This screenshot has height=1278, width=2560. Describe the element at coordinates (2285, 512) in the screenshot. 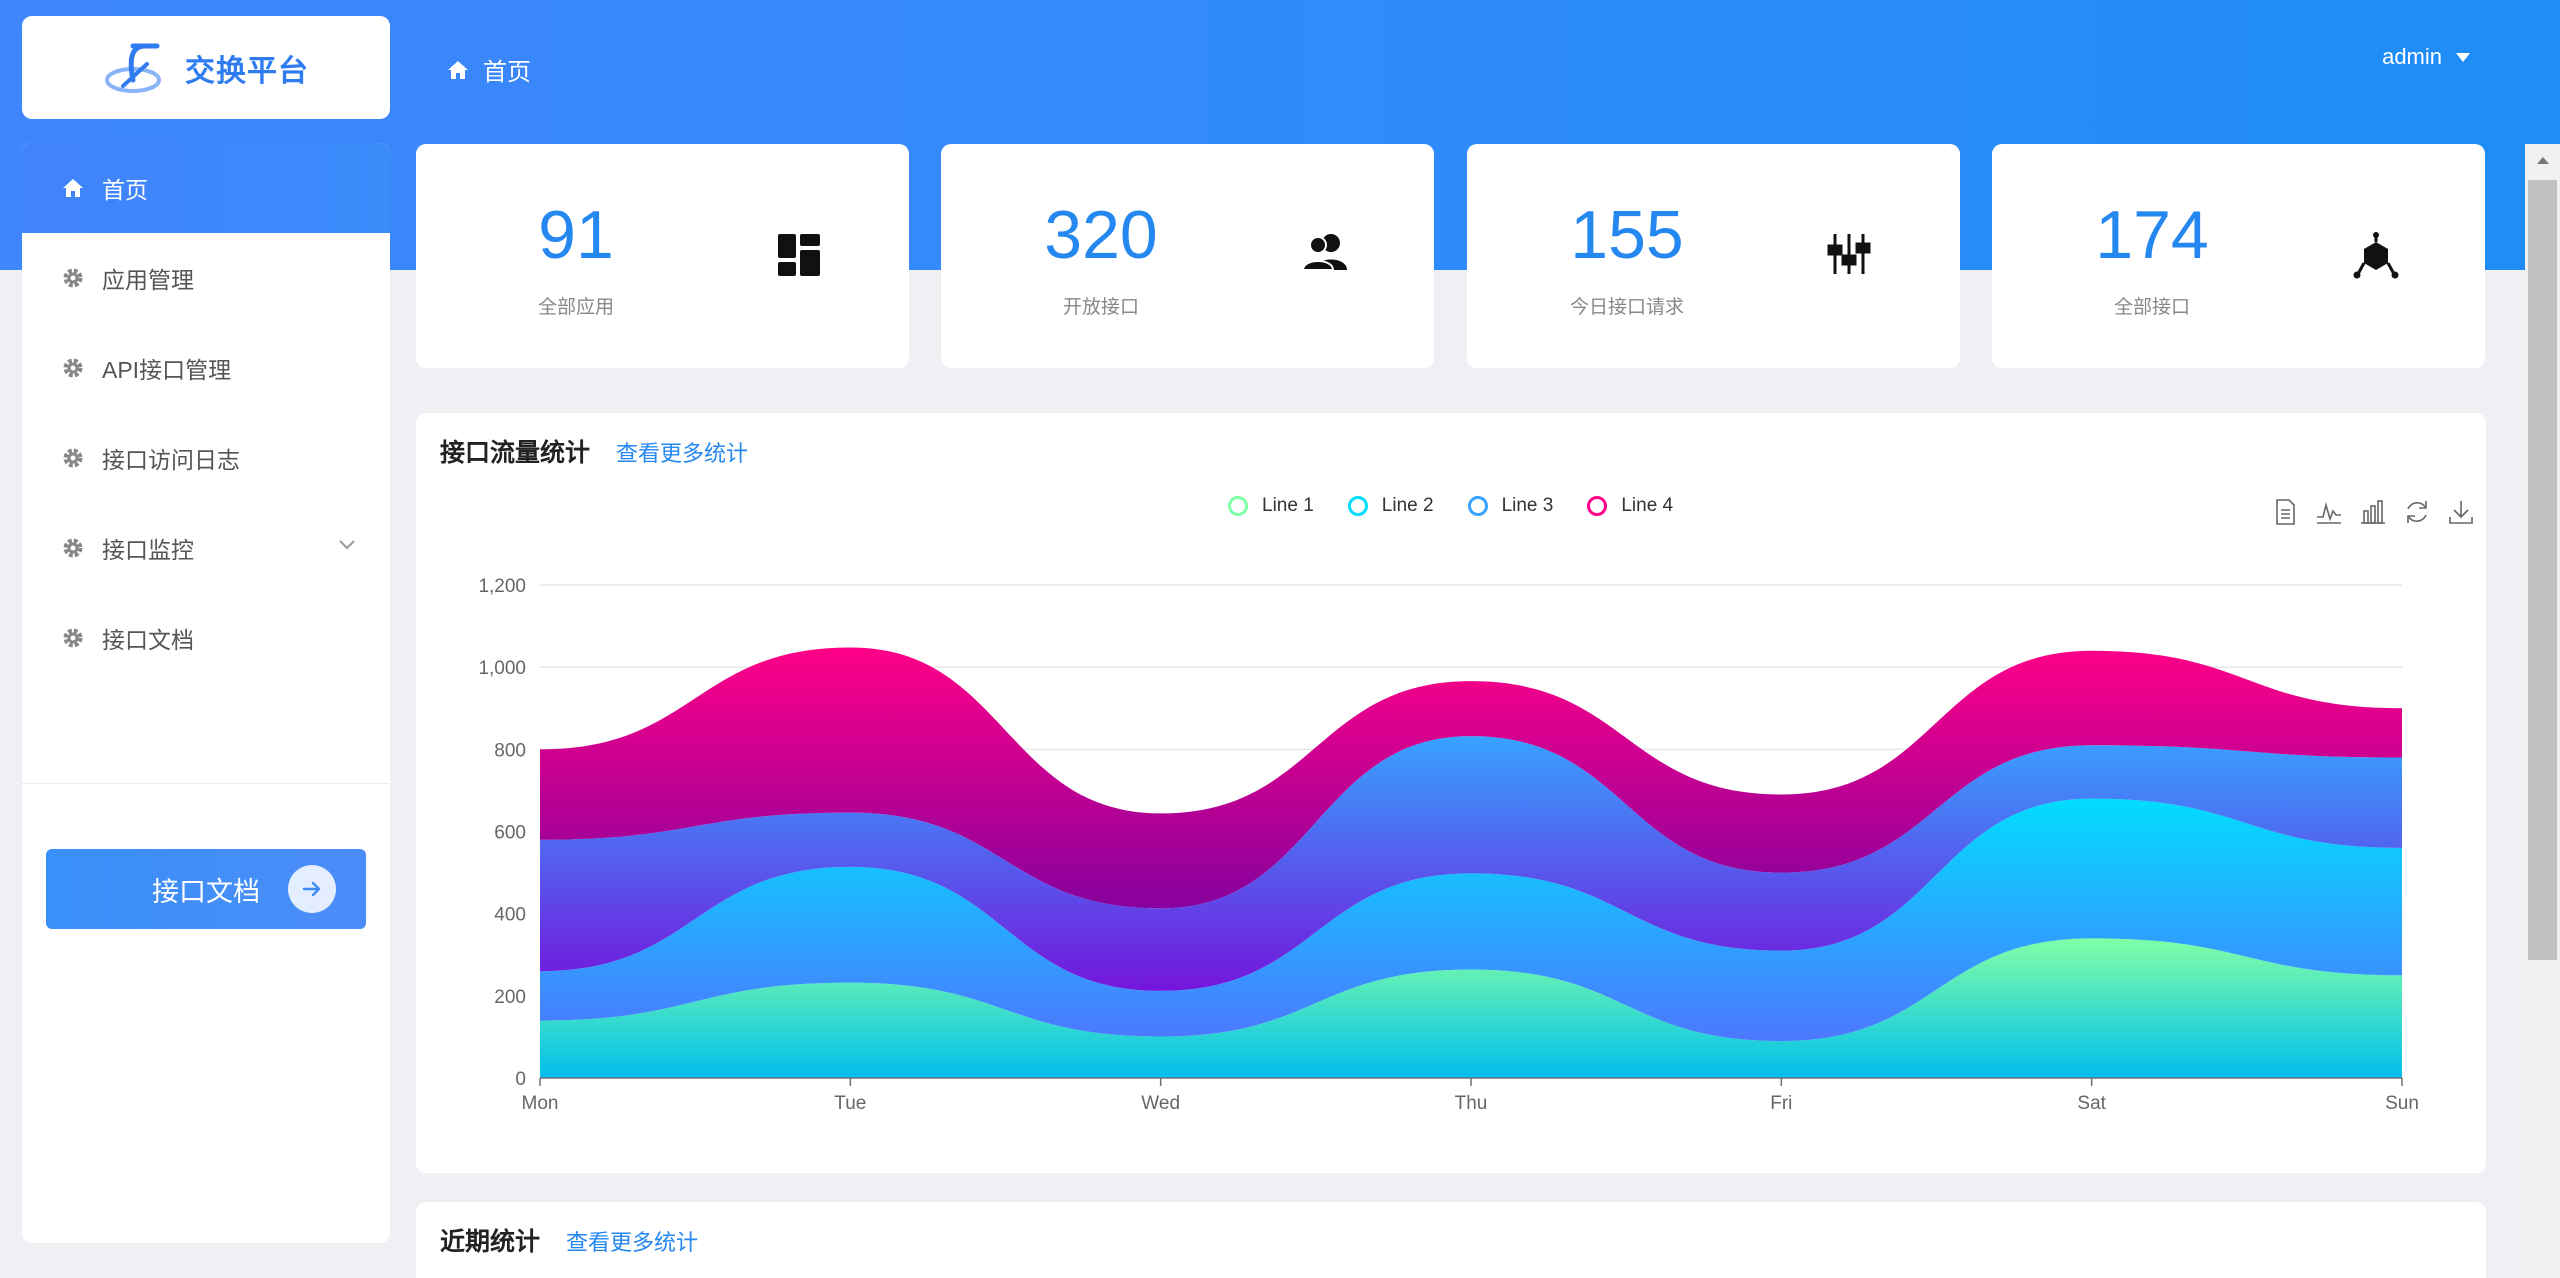

I see `data-view-icon` at that location.